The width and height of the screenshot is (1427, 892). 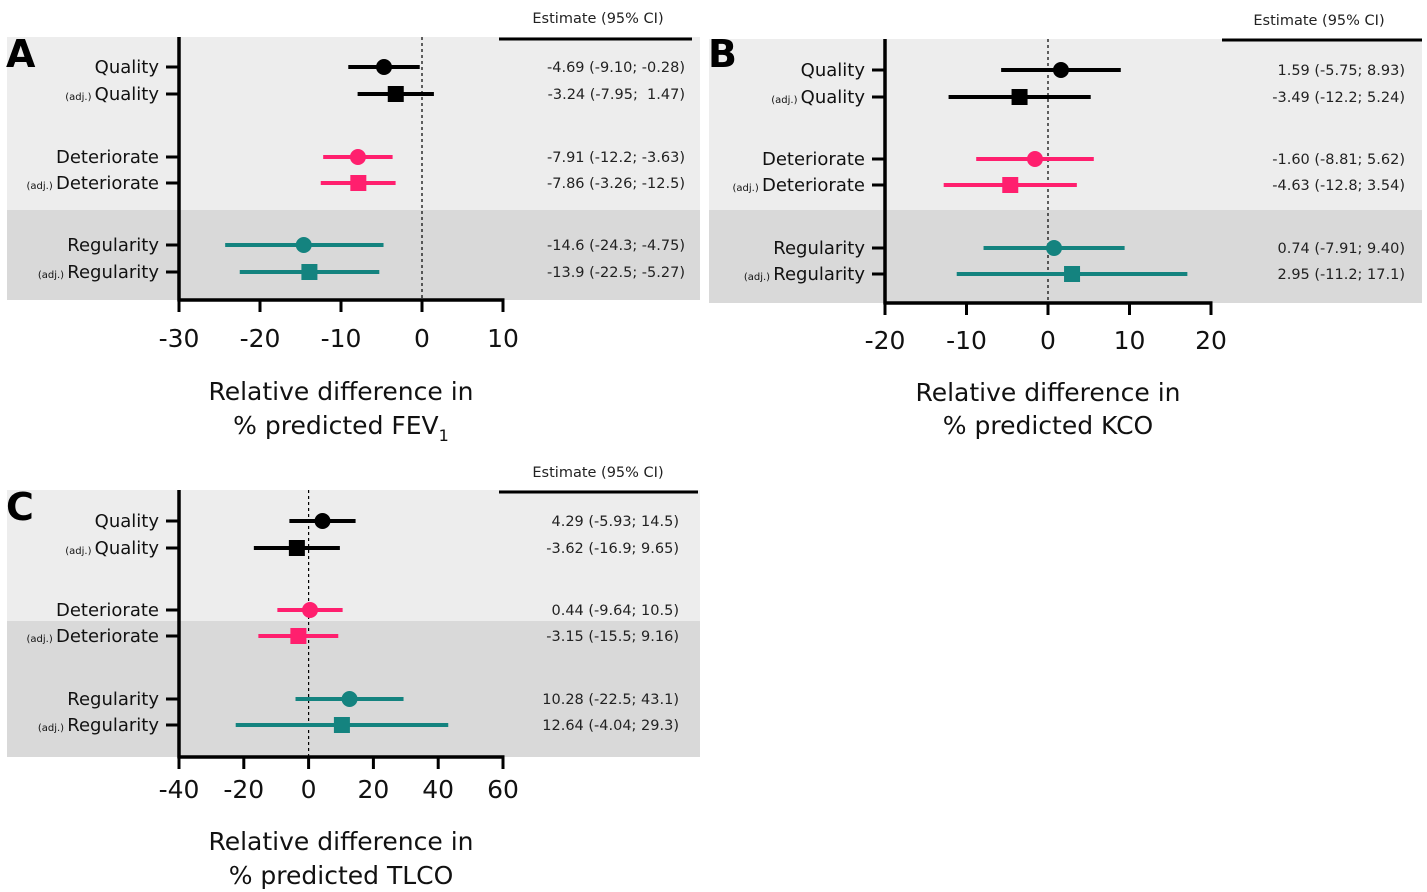 What do you see at coordinates (444, 435) in the screenshot?
I see `x-axis-title-subscript: 1` at bounding box center [444, 435].